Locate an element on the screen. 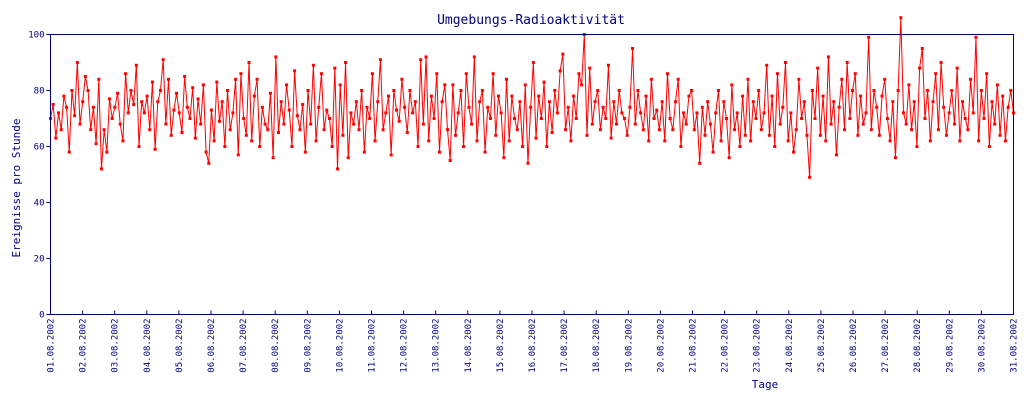 The height and width of the screenshot is (400, 1024). x-tick-label: 26.08.2002 is located at coordinates (854, 346).